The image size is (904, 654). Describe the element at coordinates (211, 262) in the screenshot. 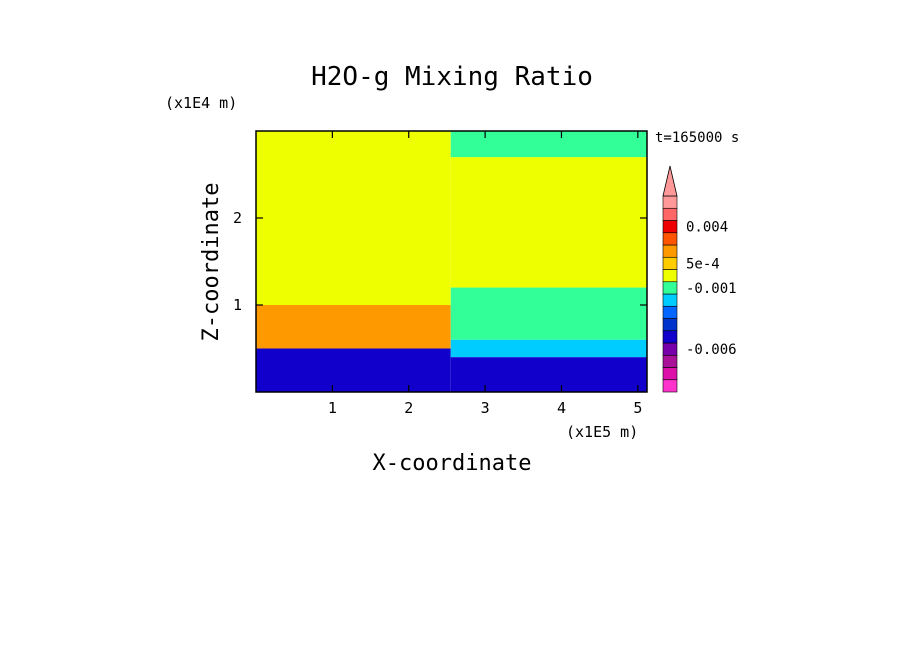

I see `y-axis-label: Z-coordinate` at that location.